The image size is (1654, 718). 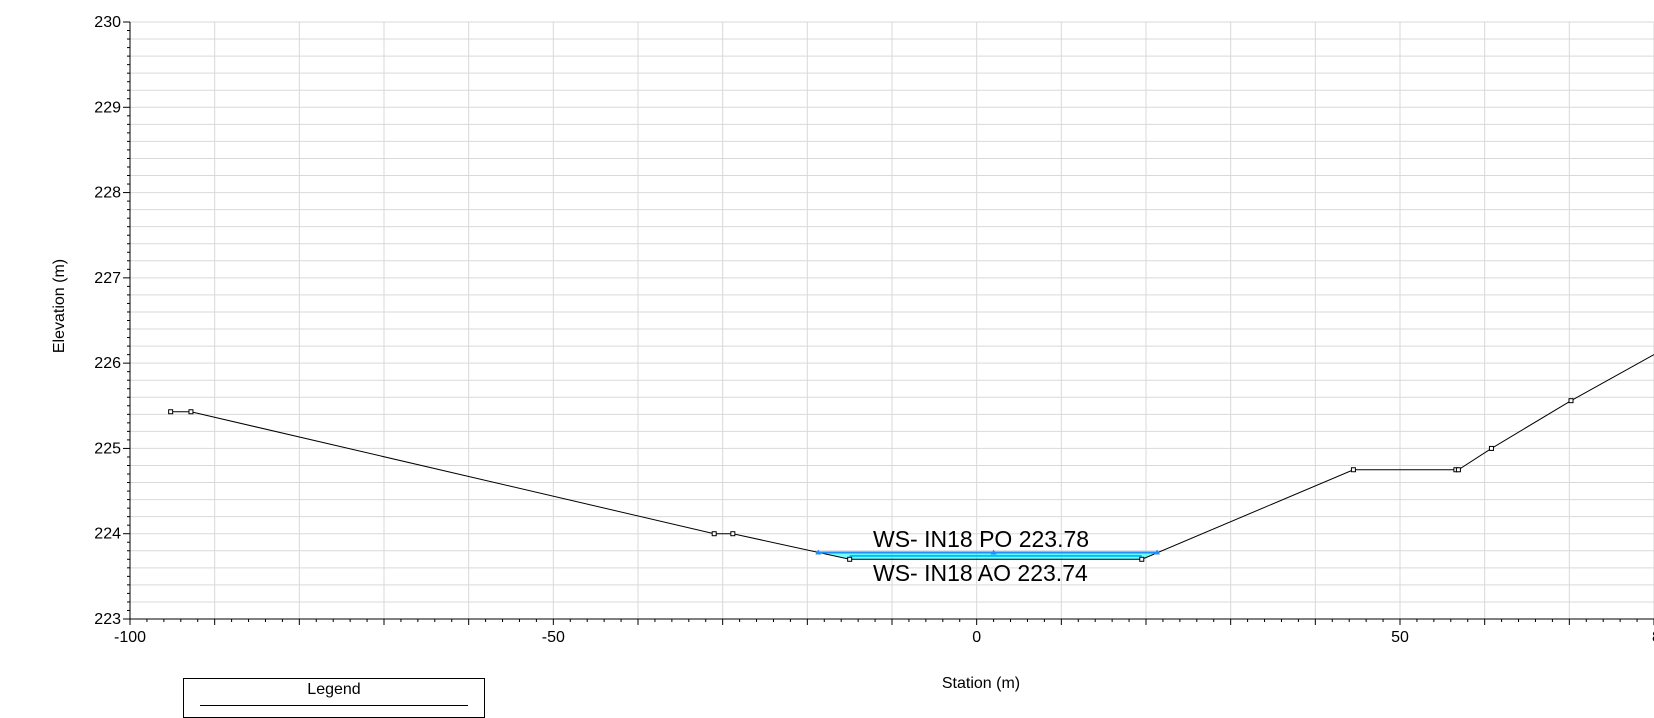 I want to click on y-tick-label: 226, so click(x=107, y=363).